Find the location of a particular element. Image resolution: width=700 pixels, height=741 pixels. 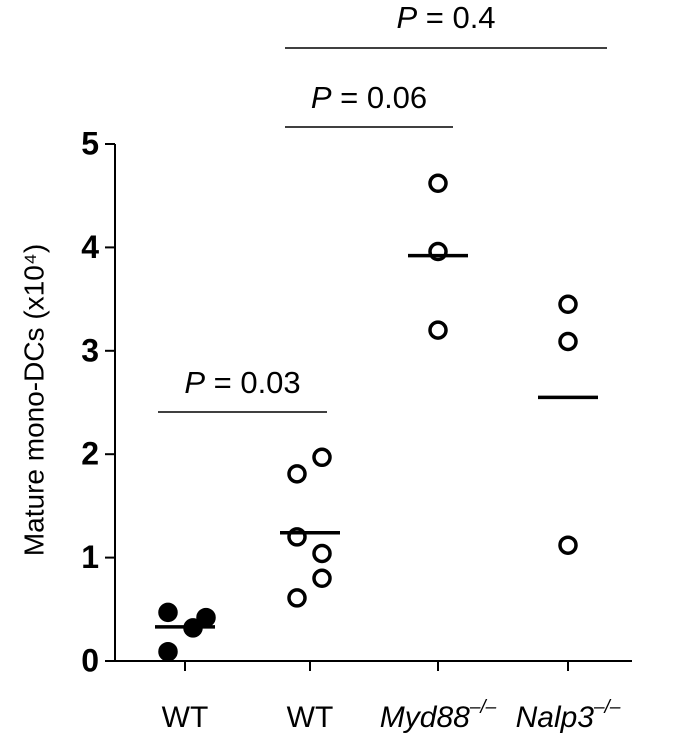

x-tick-label: Myd88–/– is located at coordinates (438, 715).